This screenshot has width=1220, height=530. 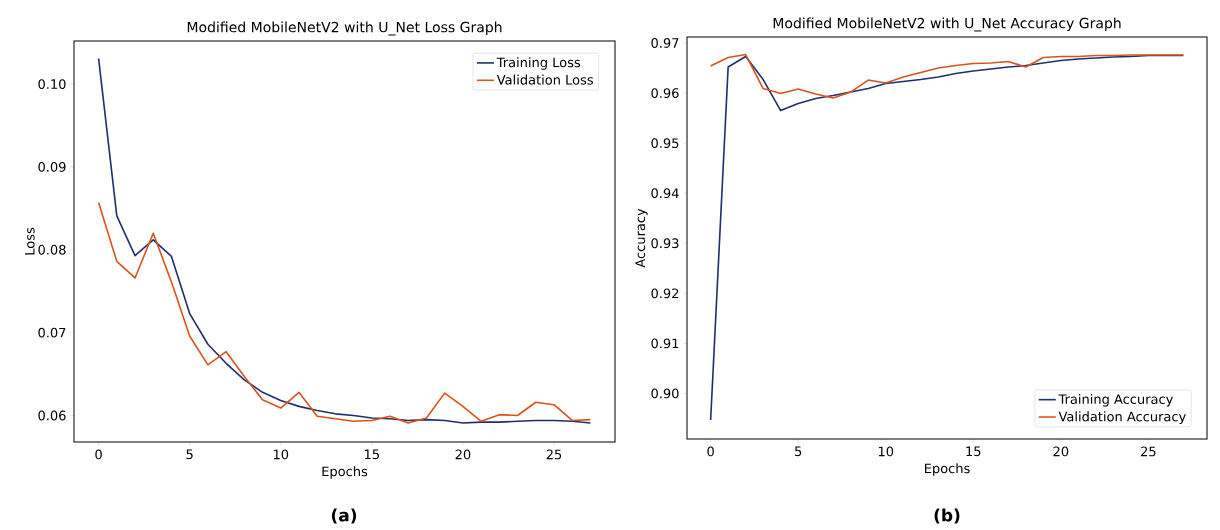 What do you see at coordinates (665, 193) in the screenshot?
I see `y-tick-label: 0.94` at bounding box center [665, 193].